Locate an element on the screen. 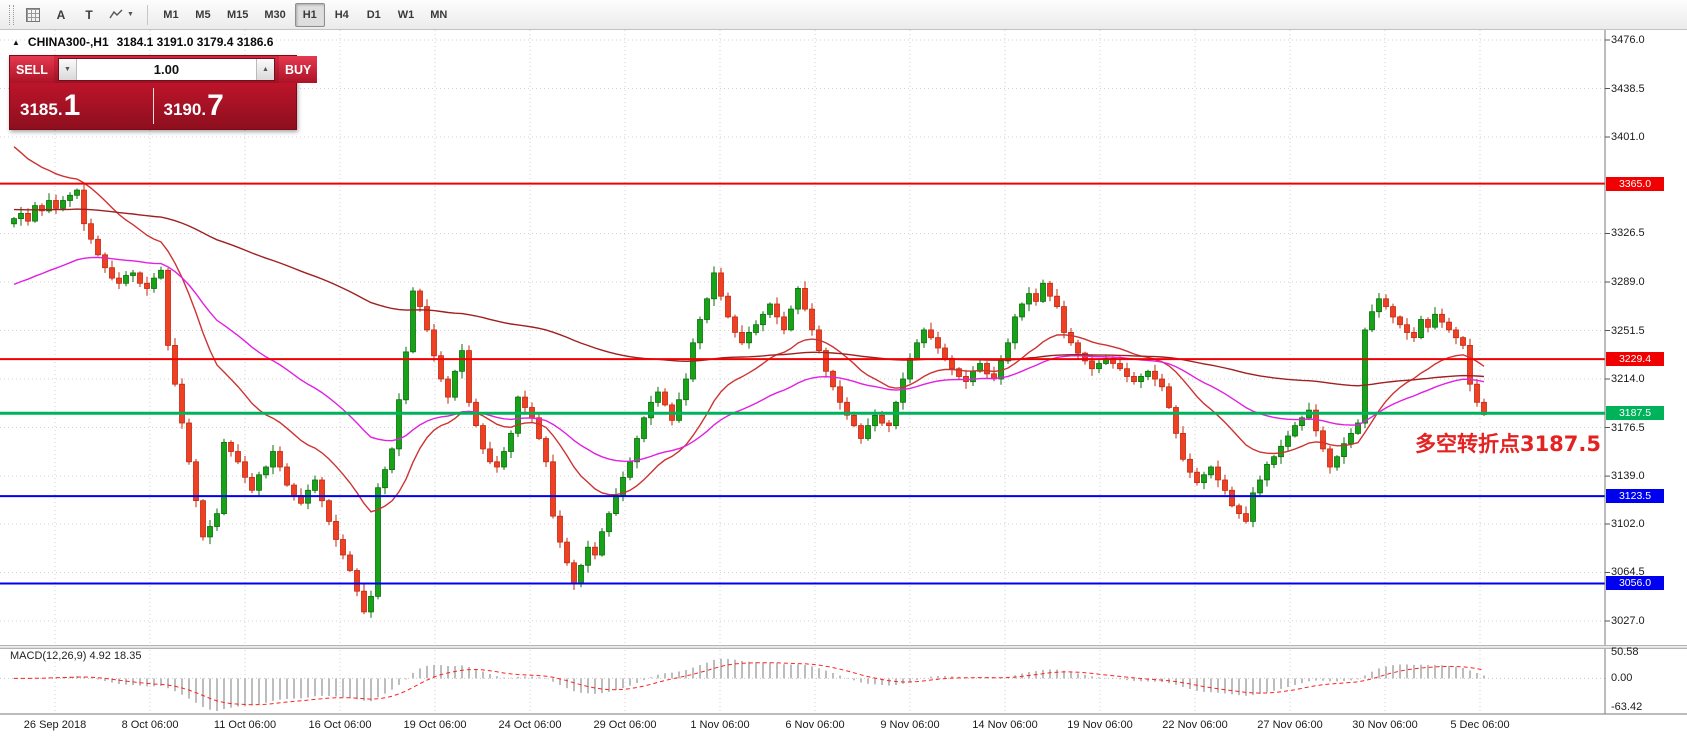 This screenshot has height=749, width=1687. buy-price: 3190. 7 is located at coordinates (225, 106).